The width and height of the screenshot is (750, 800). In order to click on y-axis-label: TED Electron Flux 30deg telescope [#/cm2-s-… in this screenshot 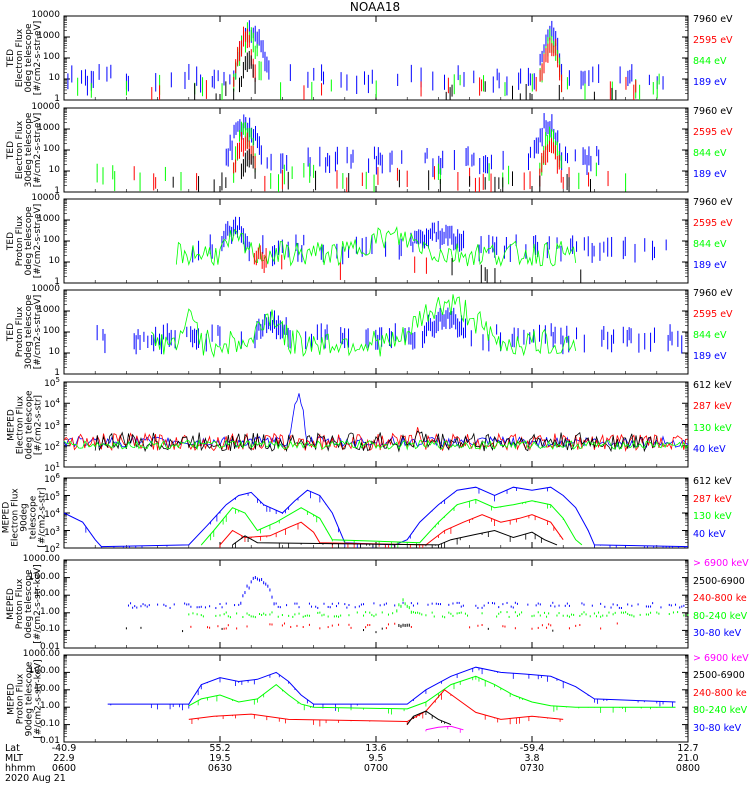, I will do `click(24, 150)`.